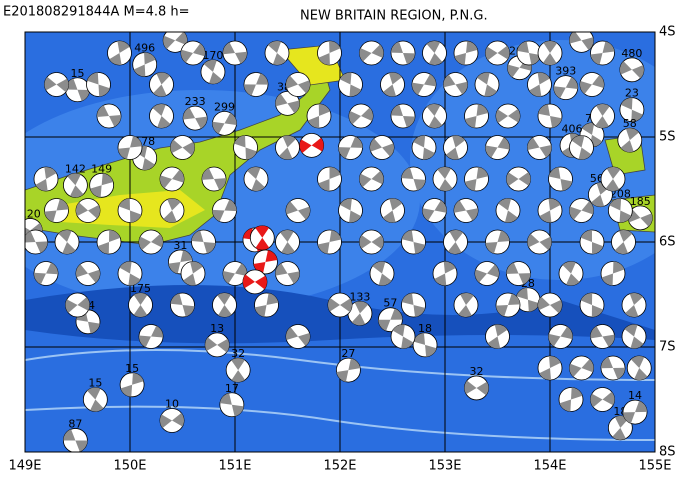 The height and width of the screenshot is (481, 687). Describe the element at coordinates (238, 353) in the screenshot. I see `depth-label: 32` at that location.